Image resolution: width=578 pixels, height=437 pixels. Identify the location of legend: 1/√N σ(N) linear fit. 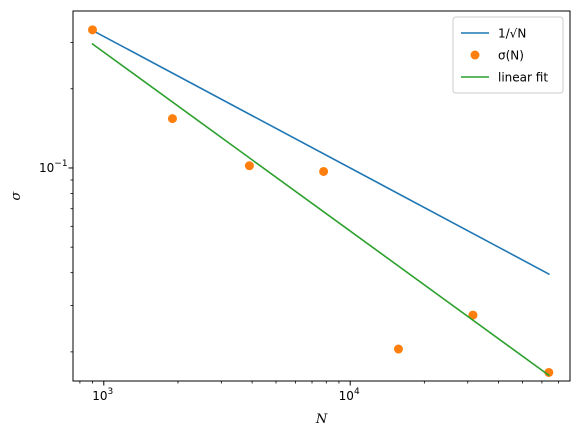
(508, 55).